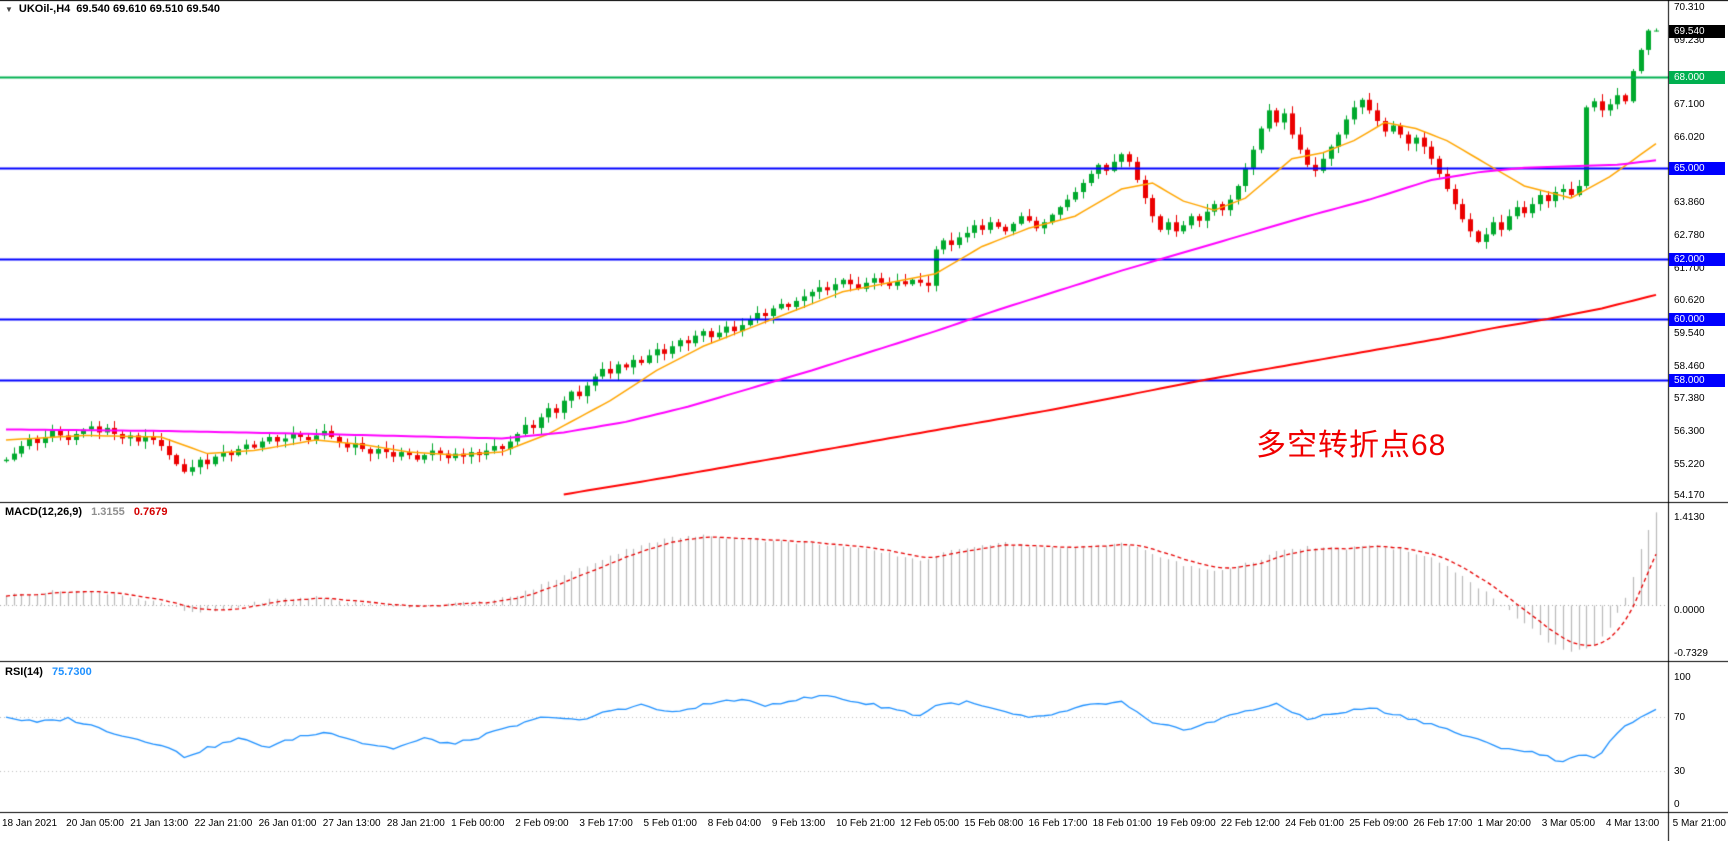  I want to click on chevron-down-icon: ▼, so click(9, 9).